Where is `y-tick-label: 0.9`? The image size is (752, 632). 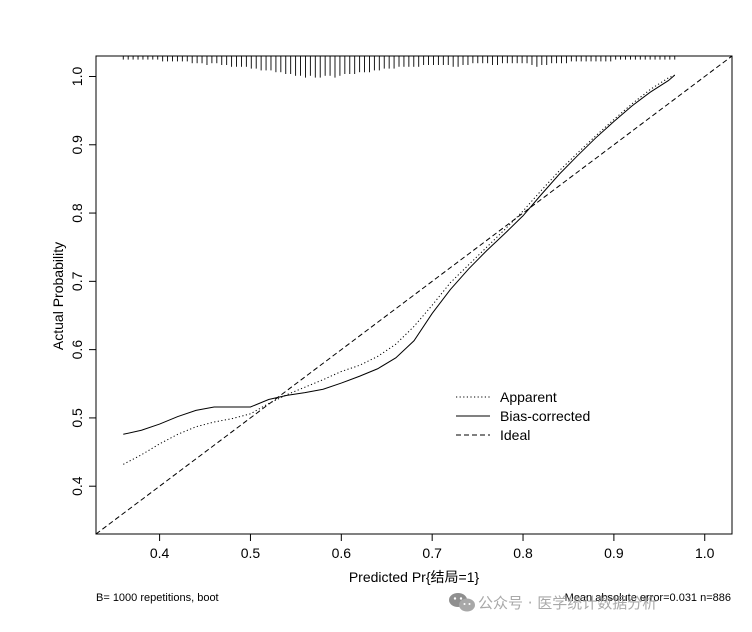 y-tick-label: 0.9 is located at coordinates (77, 145).